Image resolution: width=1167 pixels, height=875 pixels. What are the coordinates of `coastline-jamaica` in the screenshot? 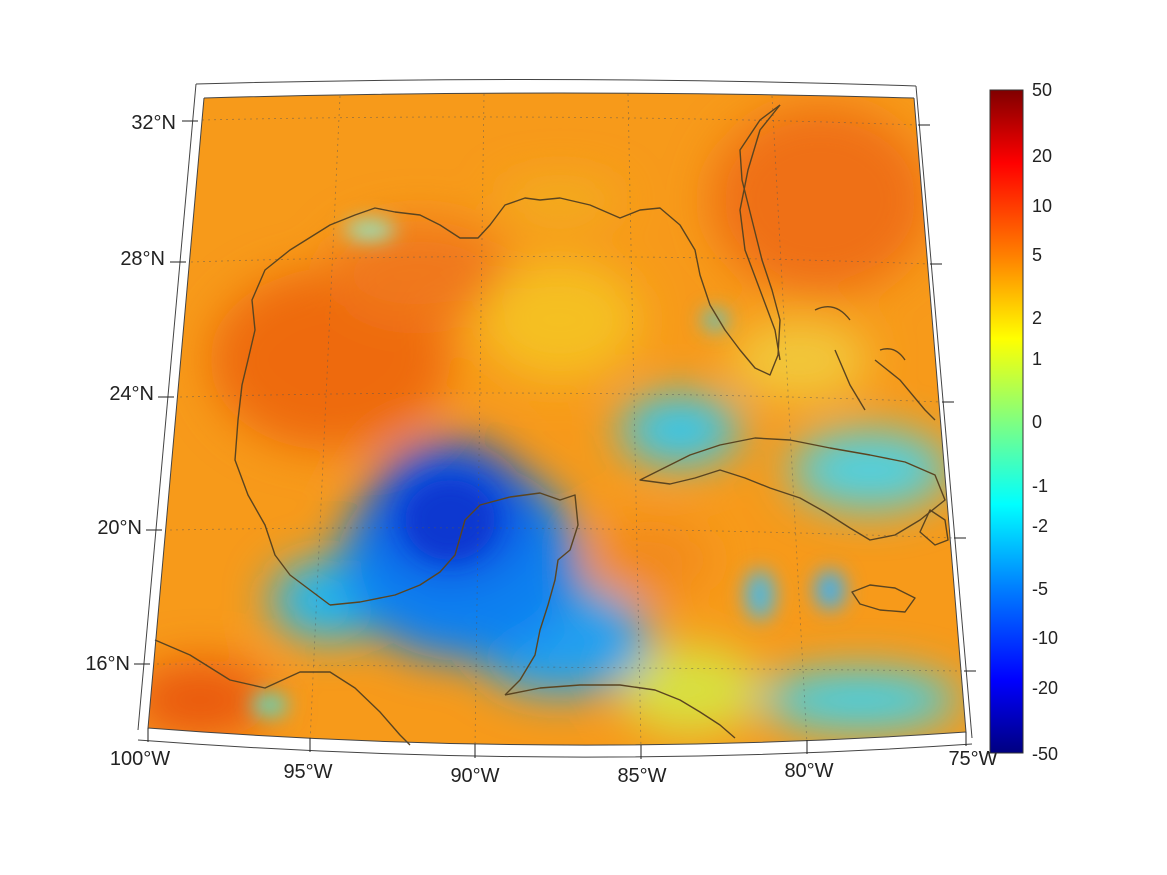 It's located at (883, 598).